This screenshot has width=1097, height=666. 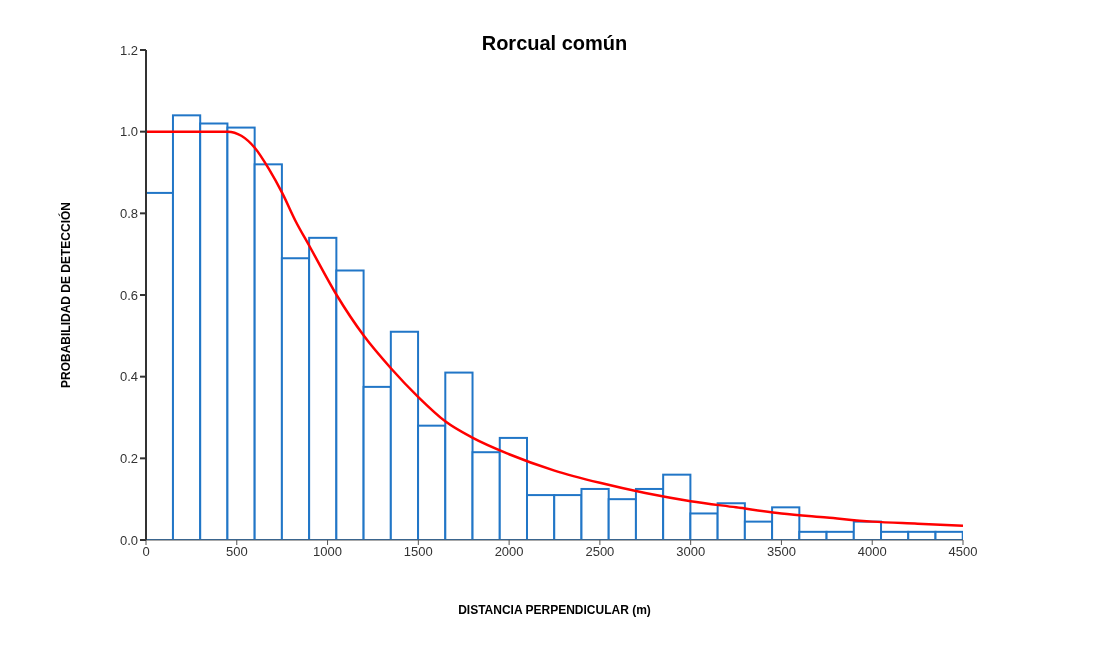 I want to click on x-tick-label: 4500, so click(x=963, y=552).